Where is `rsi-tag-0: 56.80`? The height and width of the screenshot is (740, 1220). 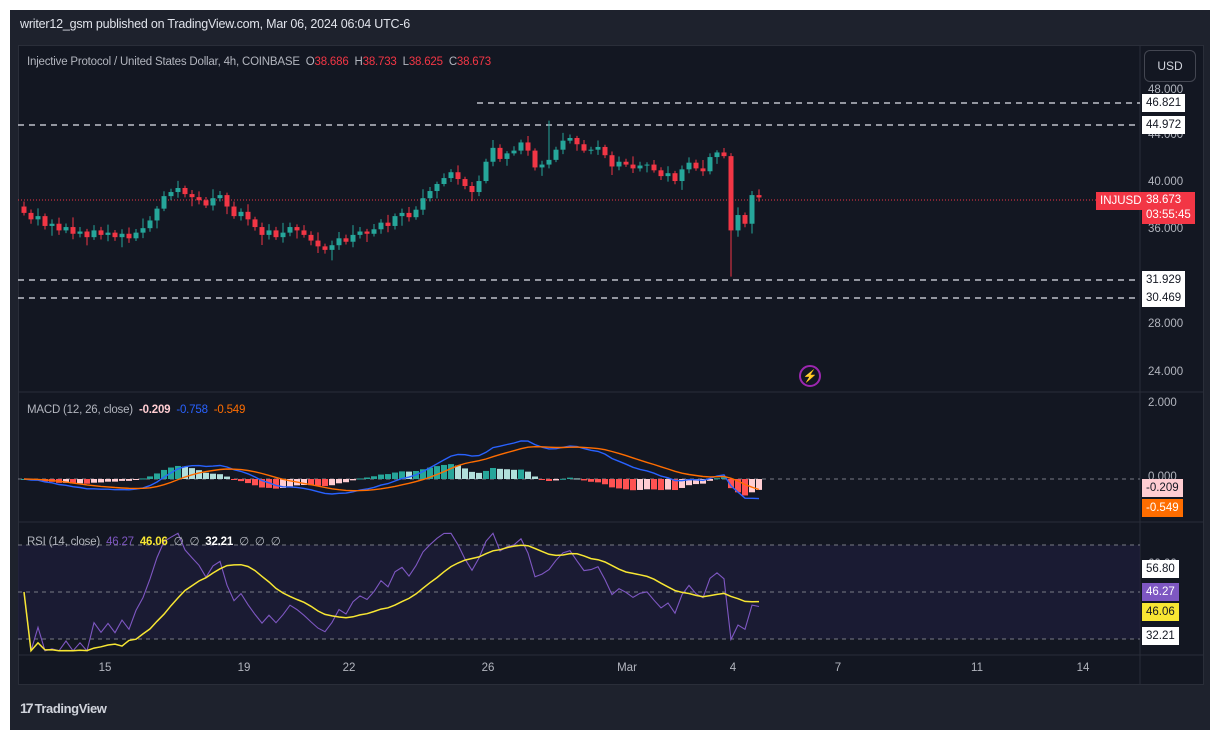
rsi-tag-0: 56.80 is located at coordinates (1160, 569).